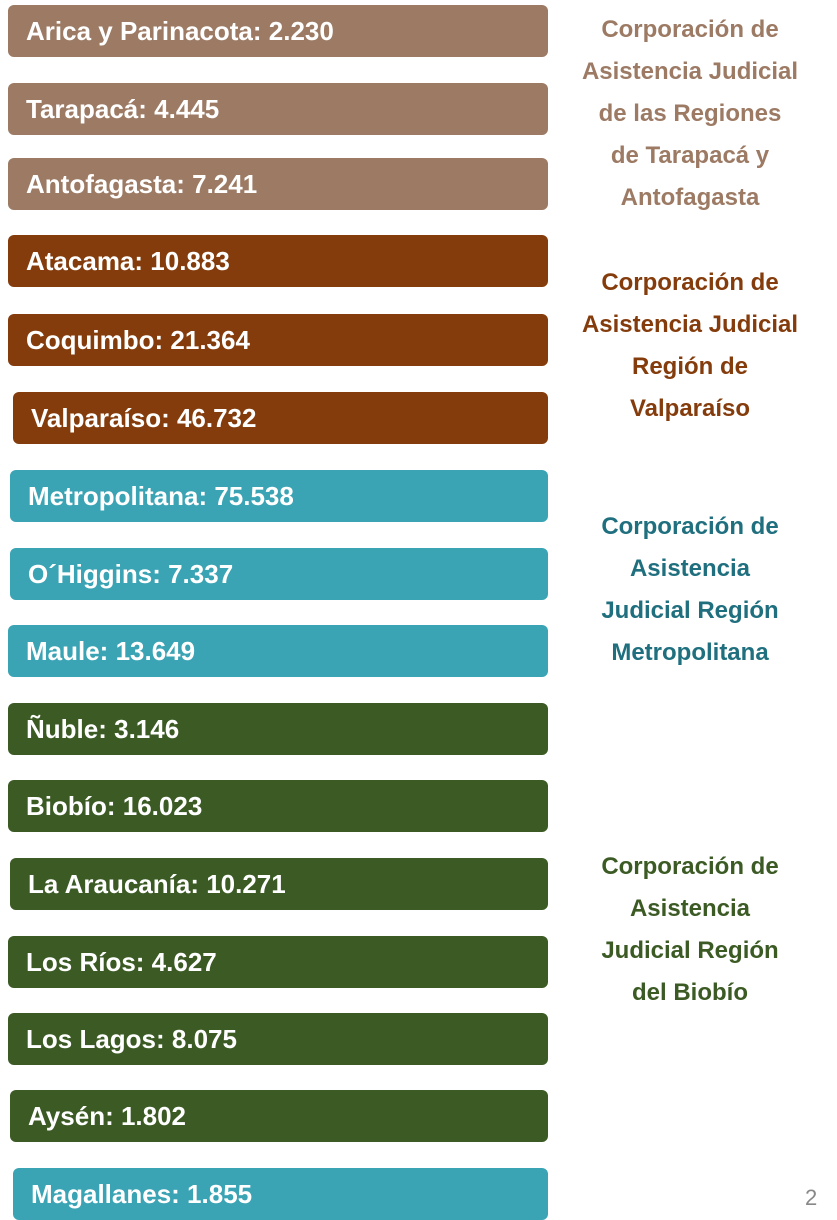  I want to click on region-bar: Coquimbo: 21.364, so click(278, 340).